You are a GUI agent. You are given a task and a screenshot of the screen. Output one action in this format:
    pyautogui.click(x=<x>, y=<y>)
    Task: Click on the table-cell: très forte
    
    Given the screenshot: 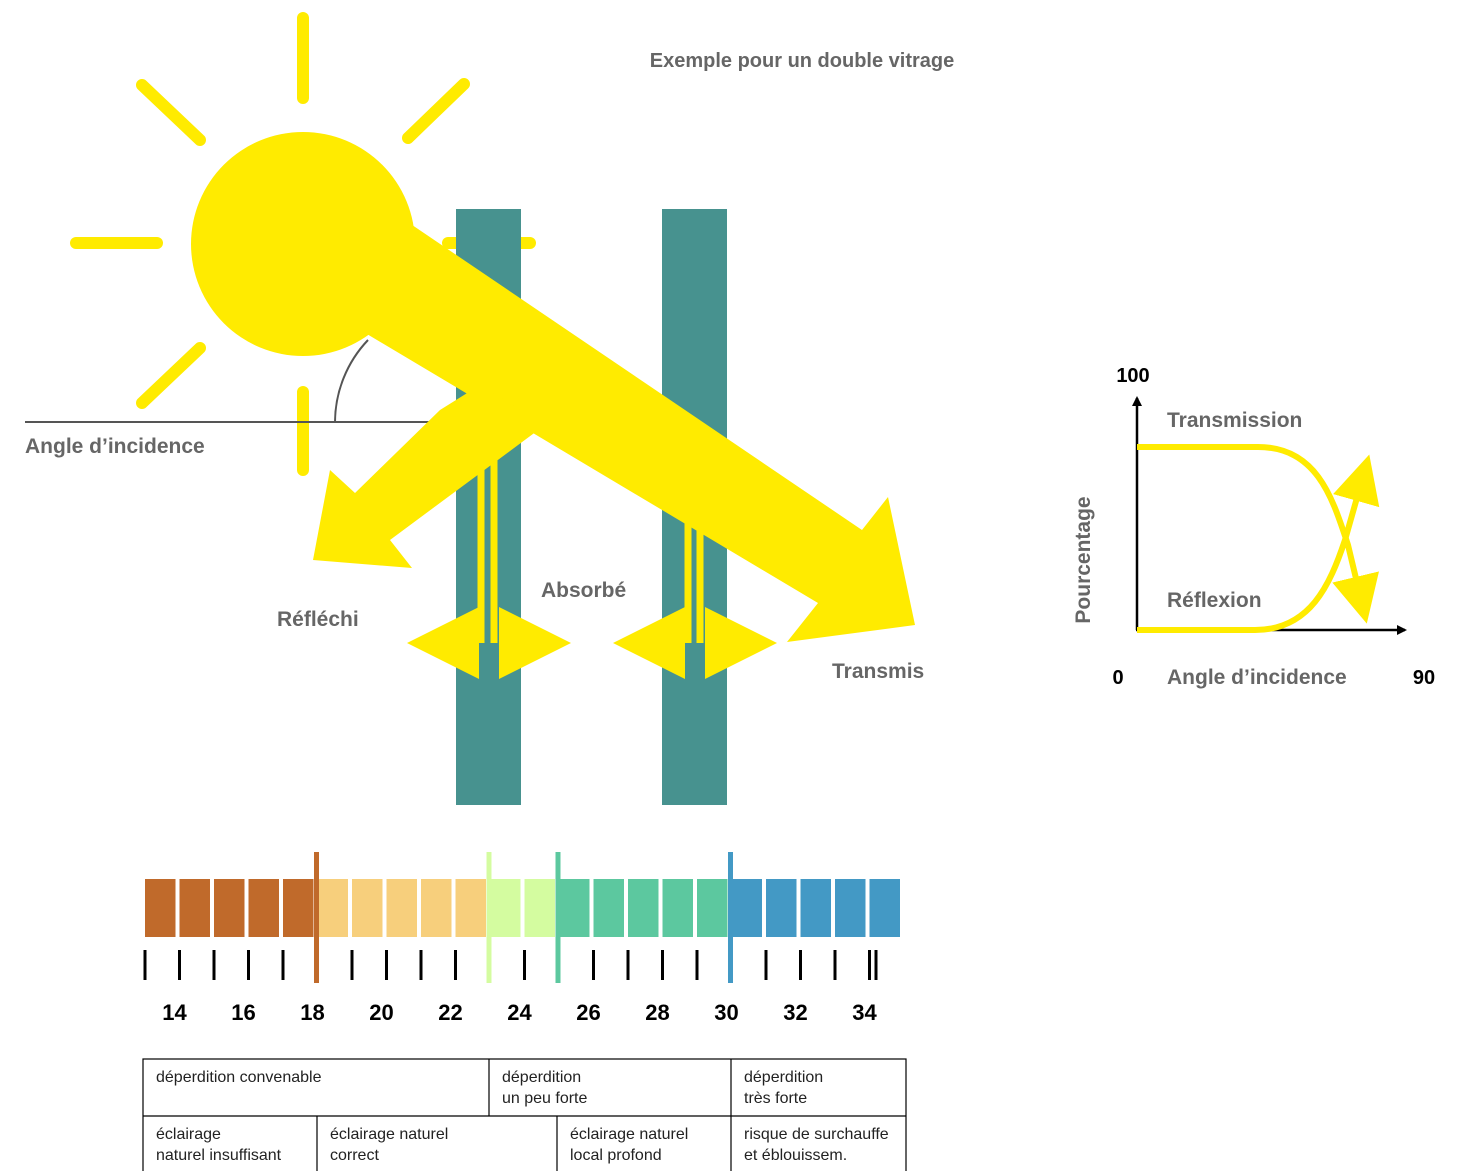 What is the action you would take?
    pyautogui.click(x=775, y=1098)
    